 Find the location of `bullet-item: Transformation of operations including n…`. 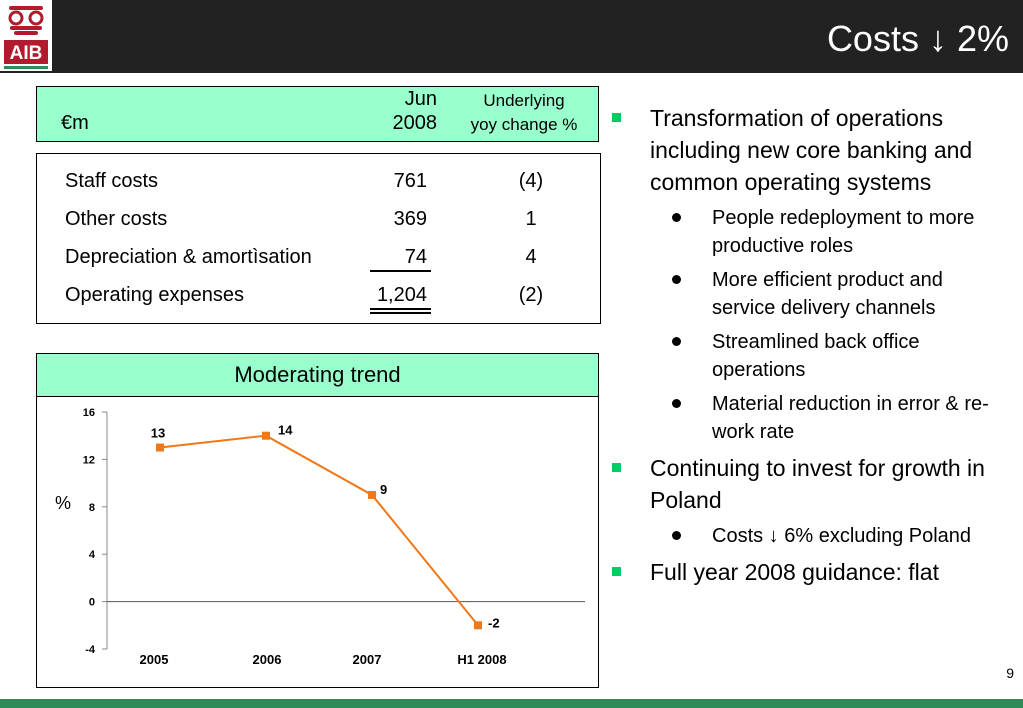

bullet-item: Transformation of operations including n… is located at coordinates (810, 150).